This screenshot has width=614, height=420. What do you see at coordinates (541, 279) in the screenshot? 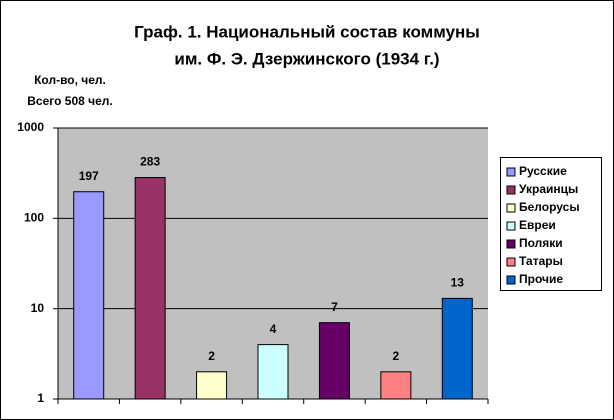
I see `legend-label: Прочие` at bounding box center [541, 279].